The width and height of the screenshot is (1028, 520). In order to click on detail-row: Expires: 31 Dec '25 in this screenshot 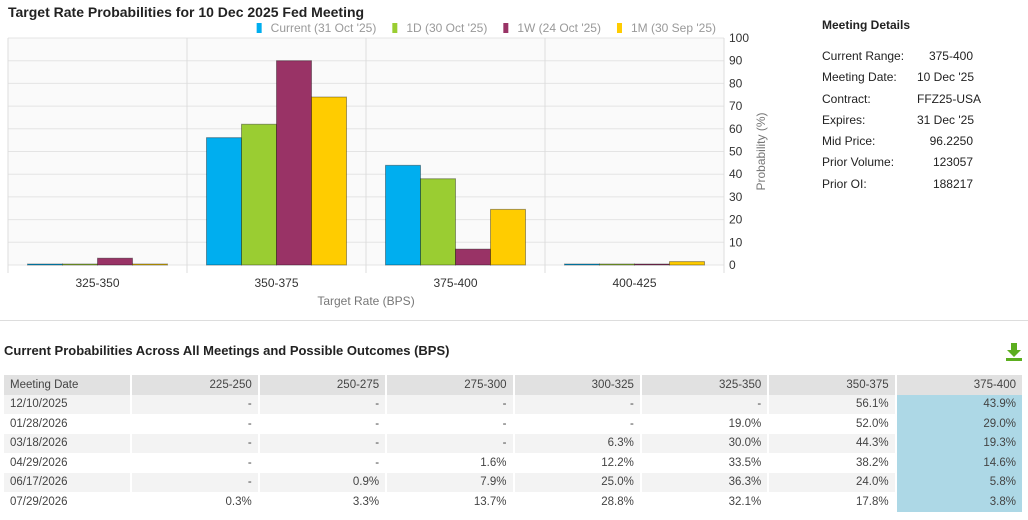, I will do `click(898, 120)`.